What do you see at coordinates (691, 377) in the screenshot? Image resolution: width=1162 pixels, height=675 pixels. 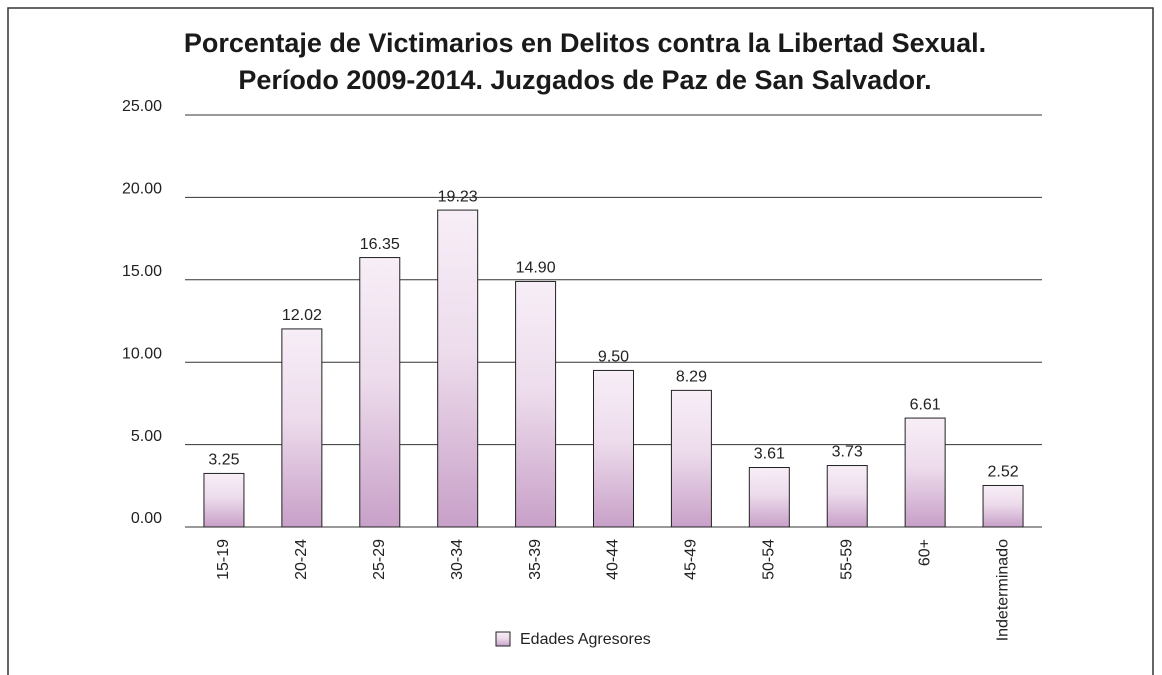 I see `data-label: 8.29` at bounding box center [691, 377].